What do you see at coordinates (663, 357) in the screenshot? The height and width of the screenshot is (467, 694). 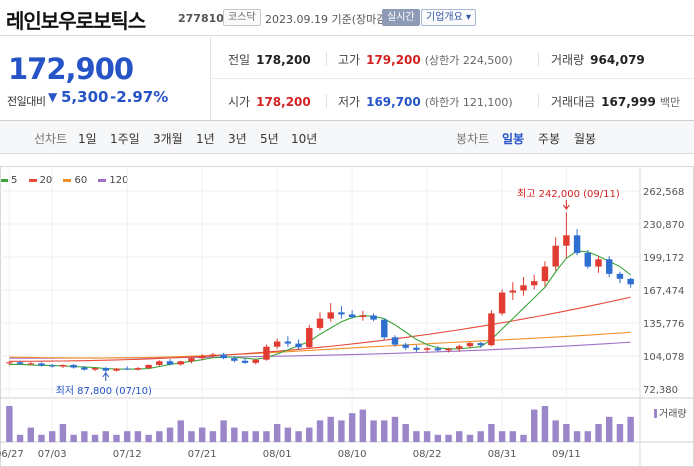 I see `y-tick-label: 104,078` at bounding box center [663, 357].